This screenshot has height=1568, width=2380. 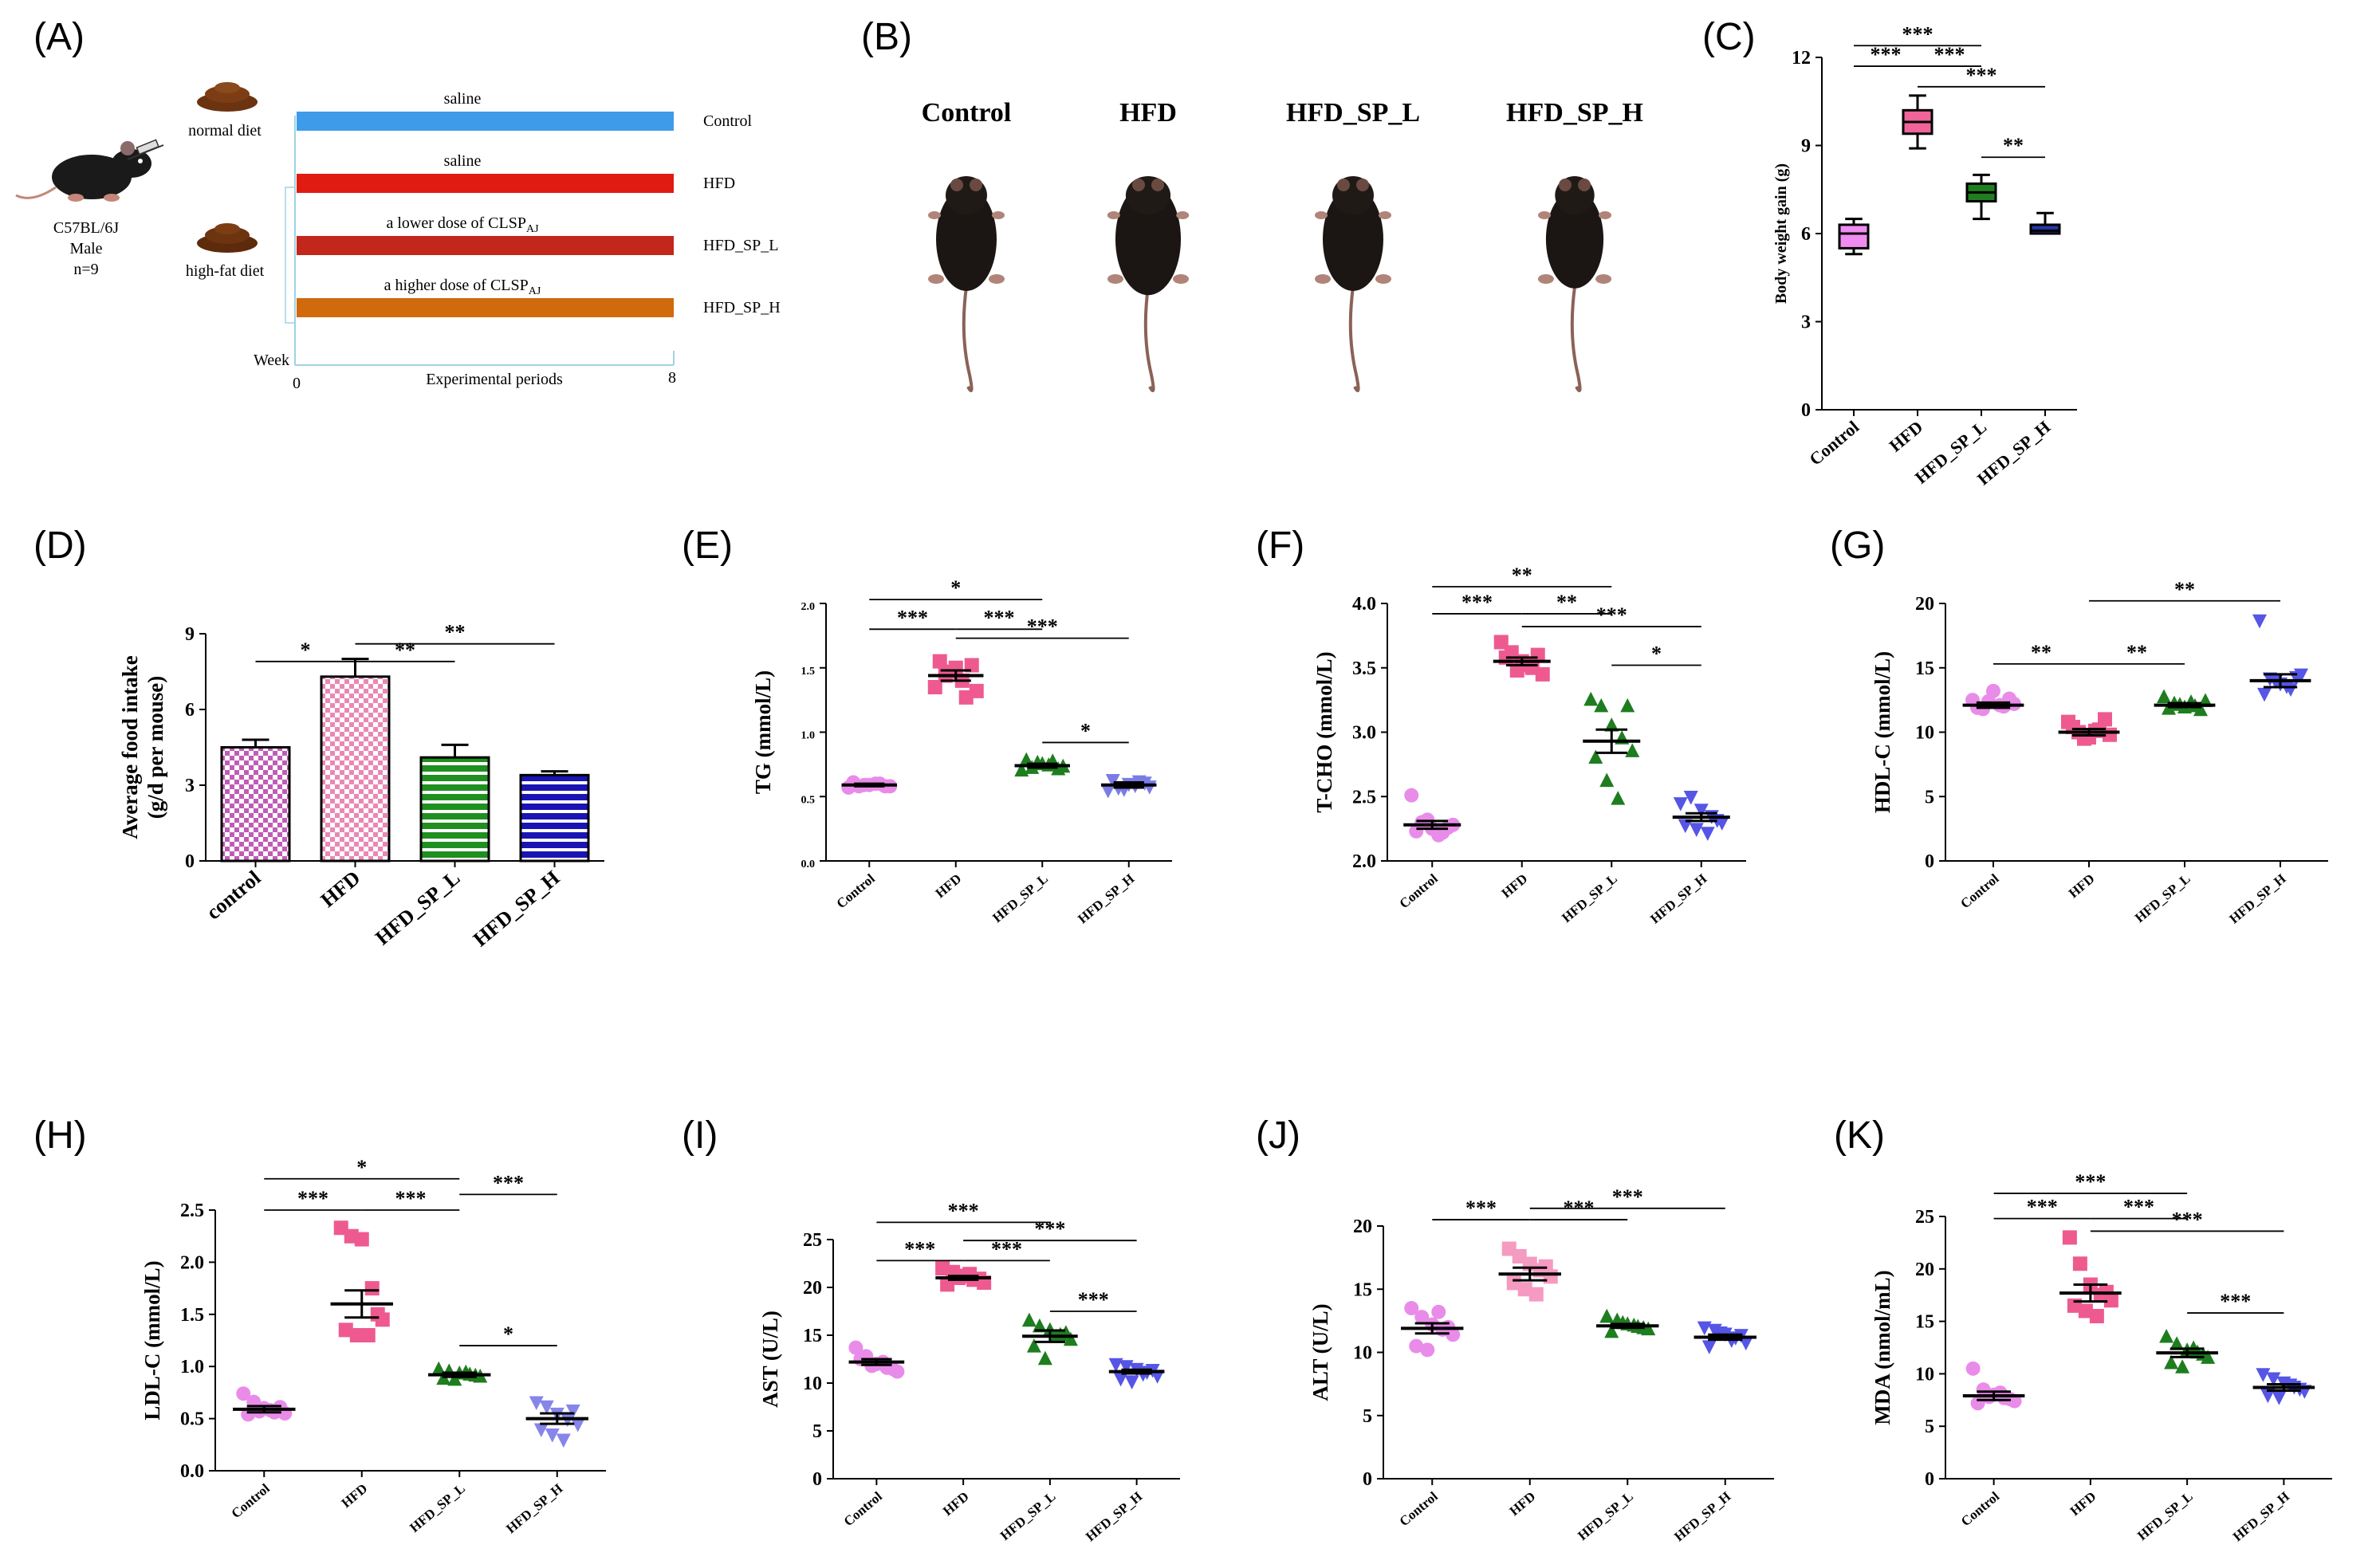 I want to click on x-tick-label: control, so click(x=233, y=895).